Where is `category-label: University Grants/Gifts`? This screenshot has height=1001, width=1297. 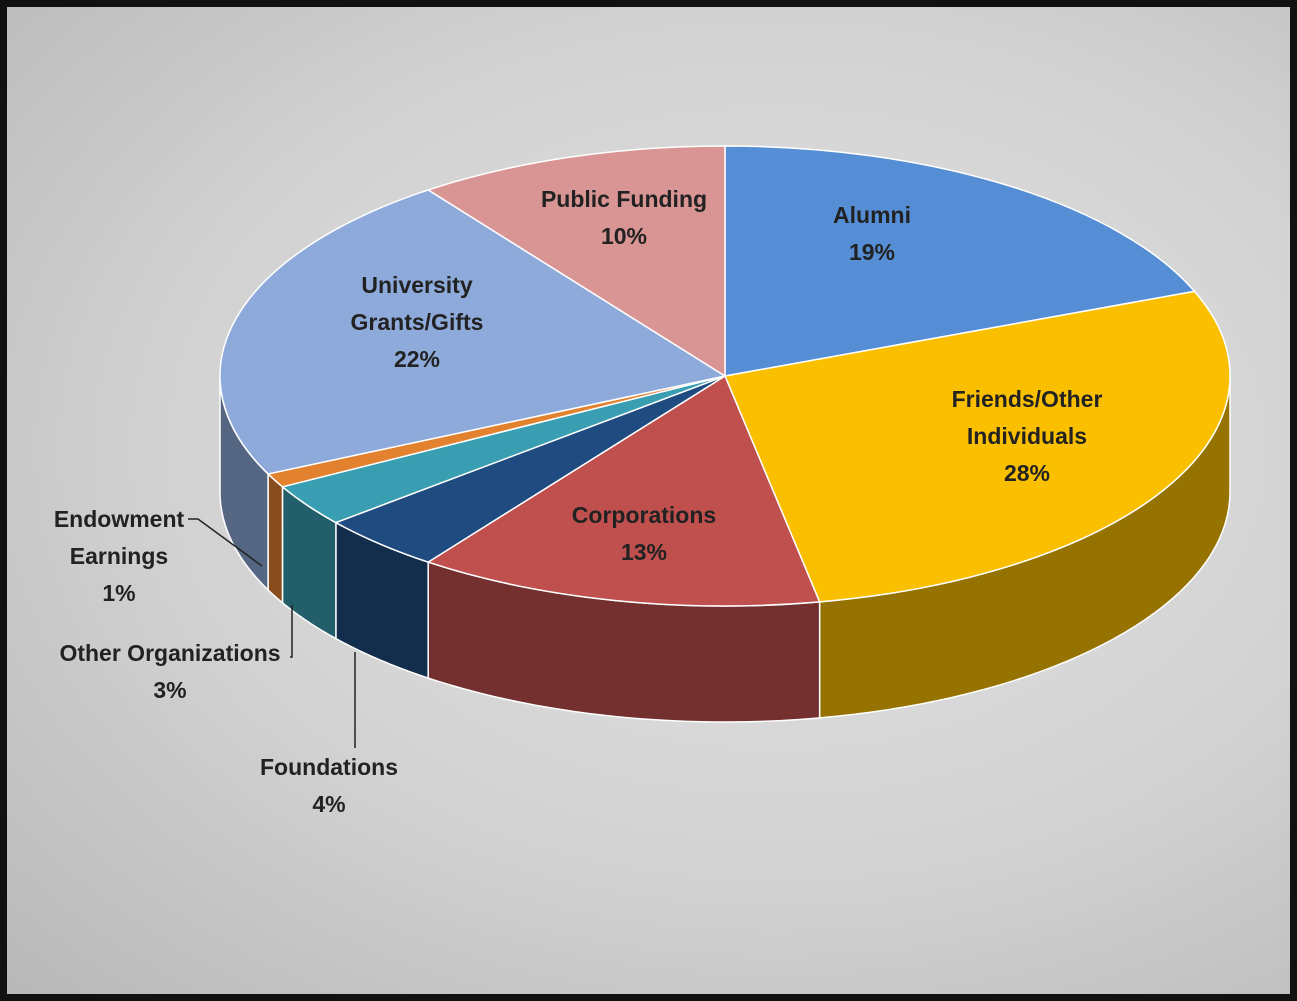
category-label: University Grants/Gifts is located at coordinates (417, 303).